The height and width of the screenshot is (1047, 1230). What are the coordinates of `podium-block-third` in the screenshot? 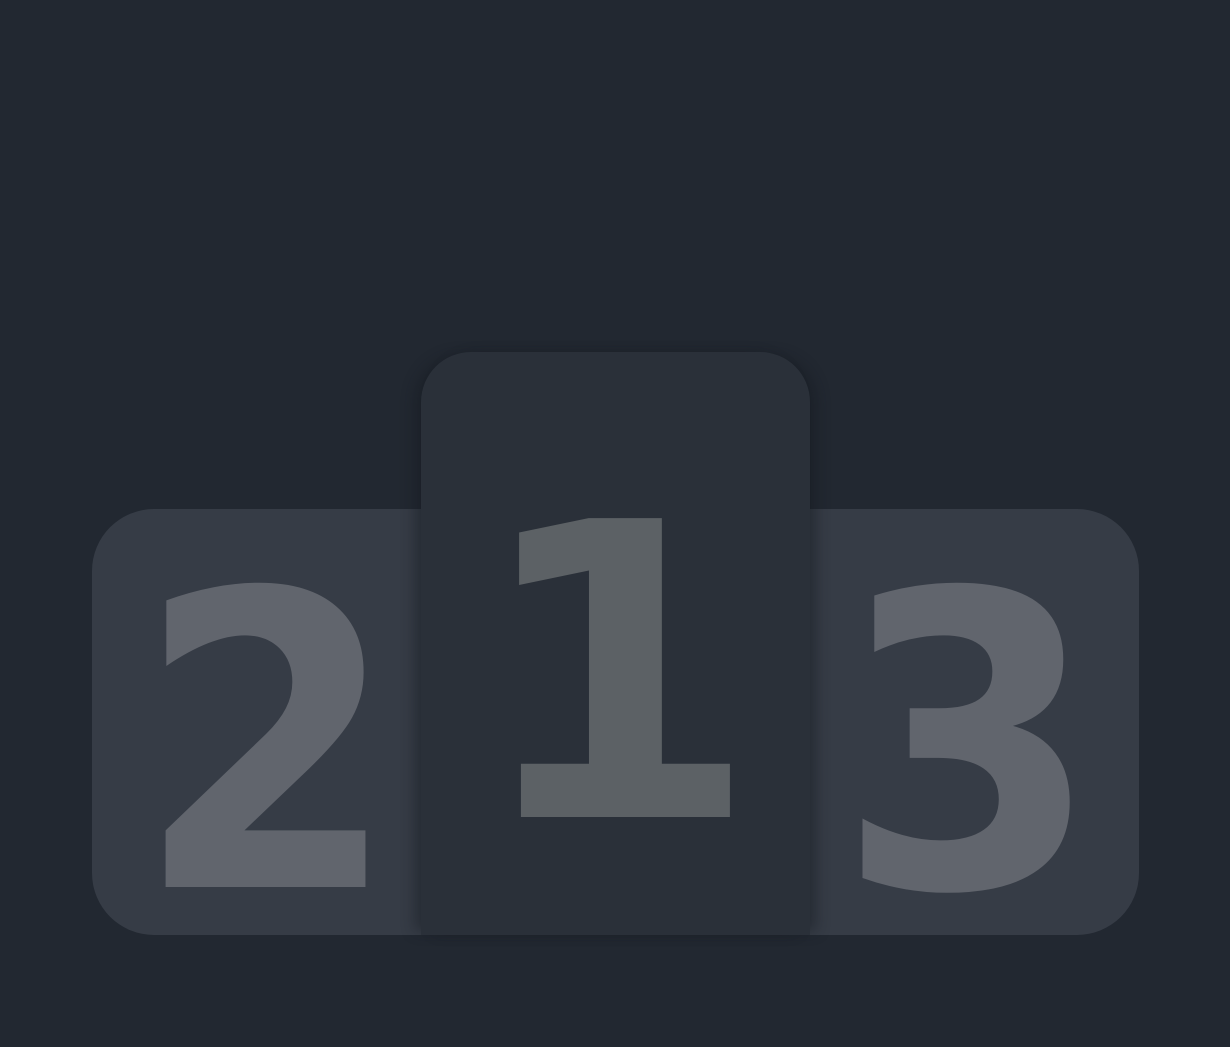 It's located at (968, 722).